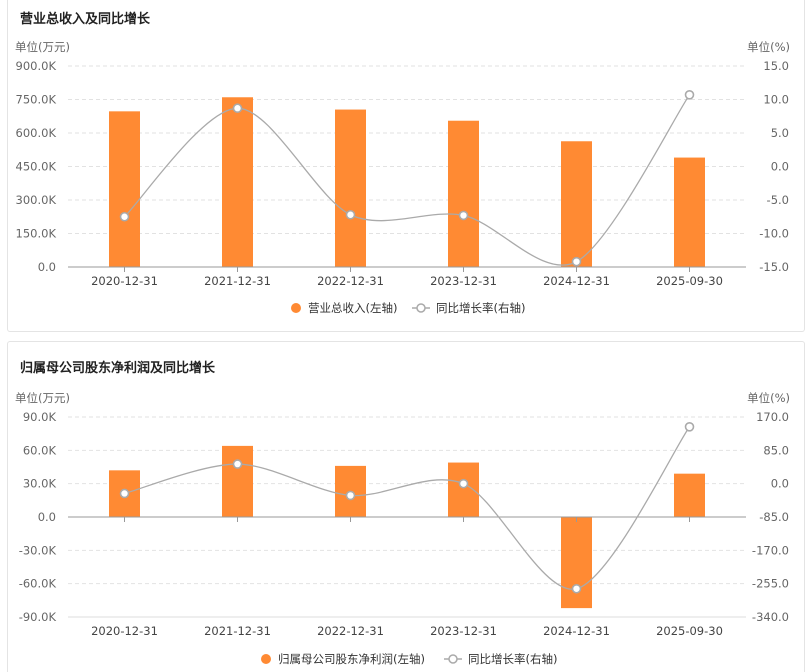 This screenshot has height=672, width=809. Describe the element at coordinates (40, 417) in the screenshot. I see `left-tick-label: 90.0K` at that location.